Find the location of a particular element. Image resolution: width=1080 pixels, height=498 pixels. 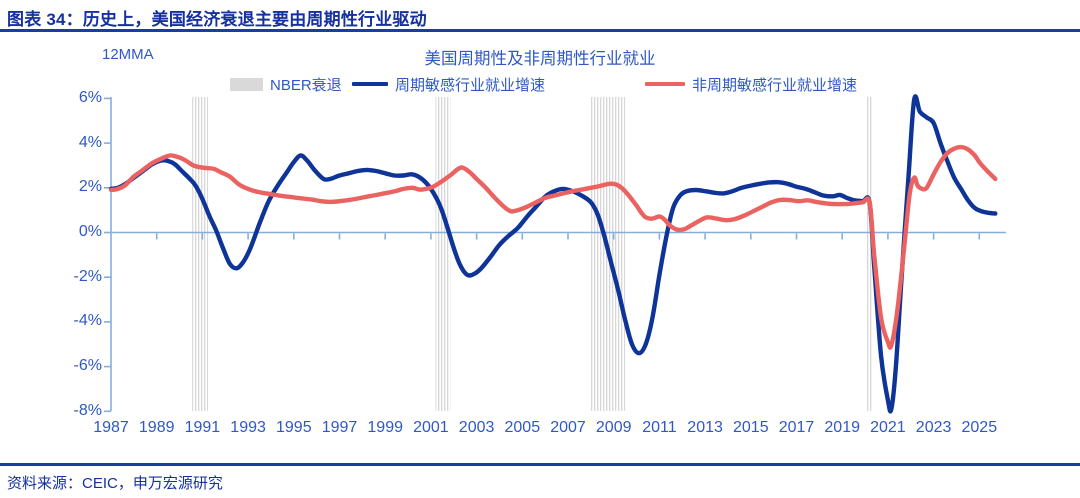

legend-item: NBER衰退 is located at coordinates (286, 84).